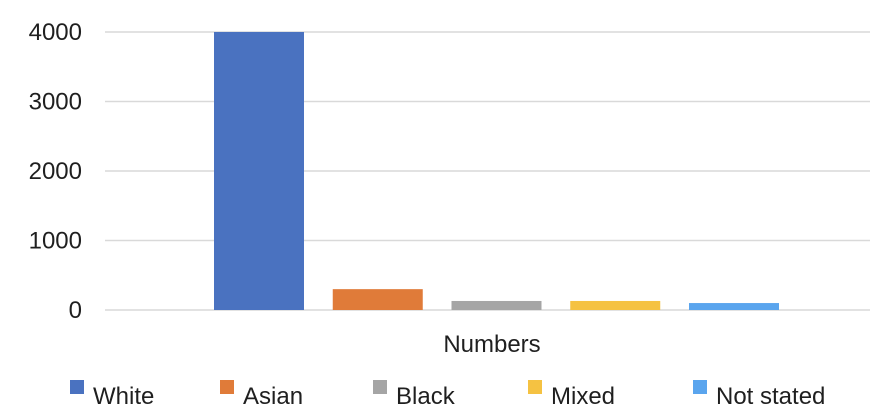 The image size is (870, 412). I want to click on legend: White Asian Black Mixed Not stated, so click(447, 395).